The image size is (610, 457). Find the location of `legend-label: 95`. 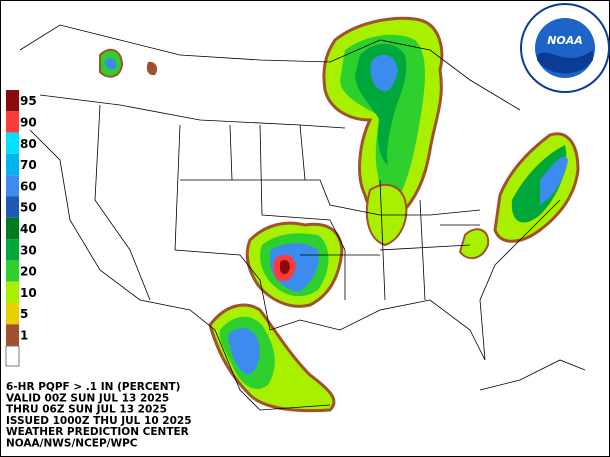

legend-label: 95 is located at coordinates (28, 101).